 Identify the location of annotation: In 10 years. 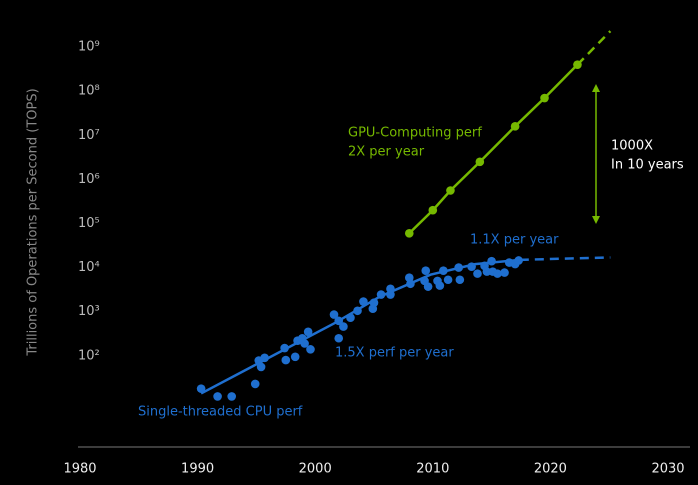
(647, 165).